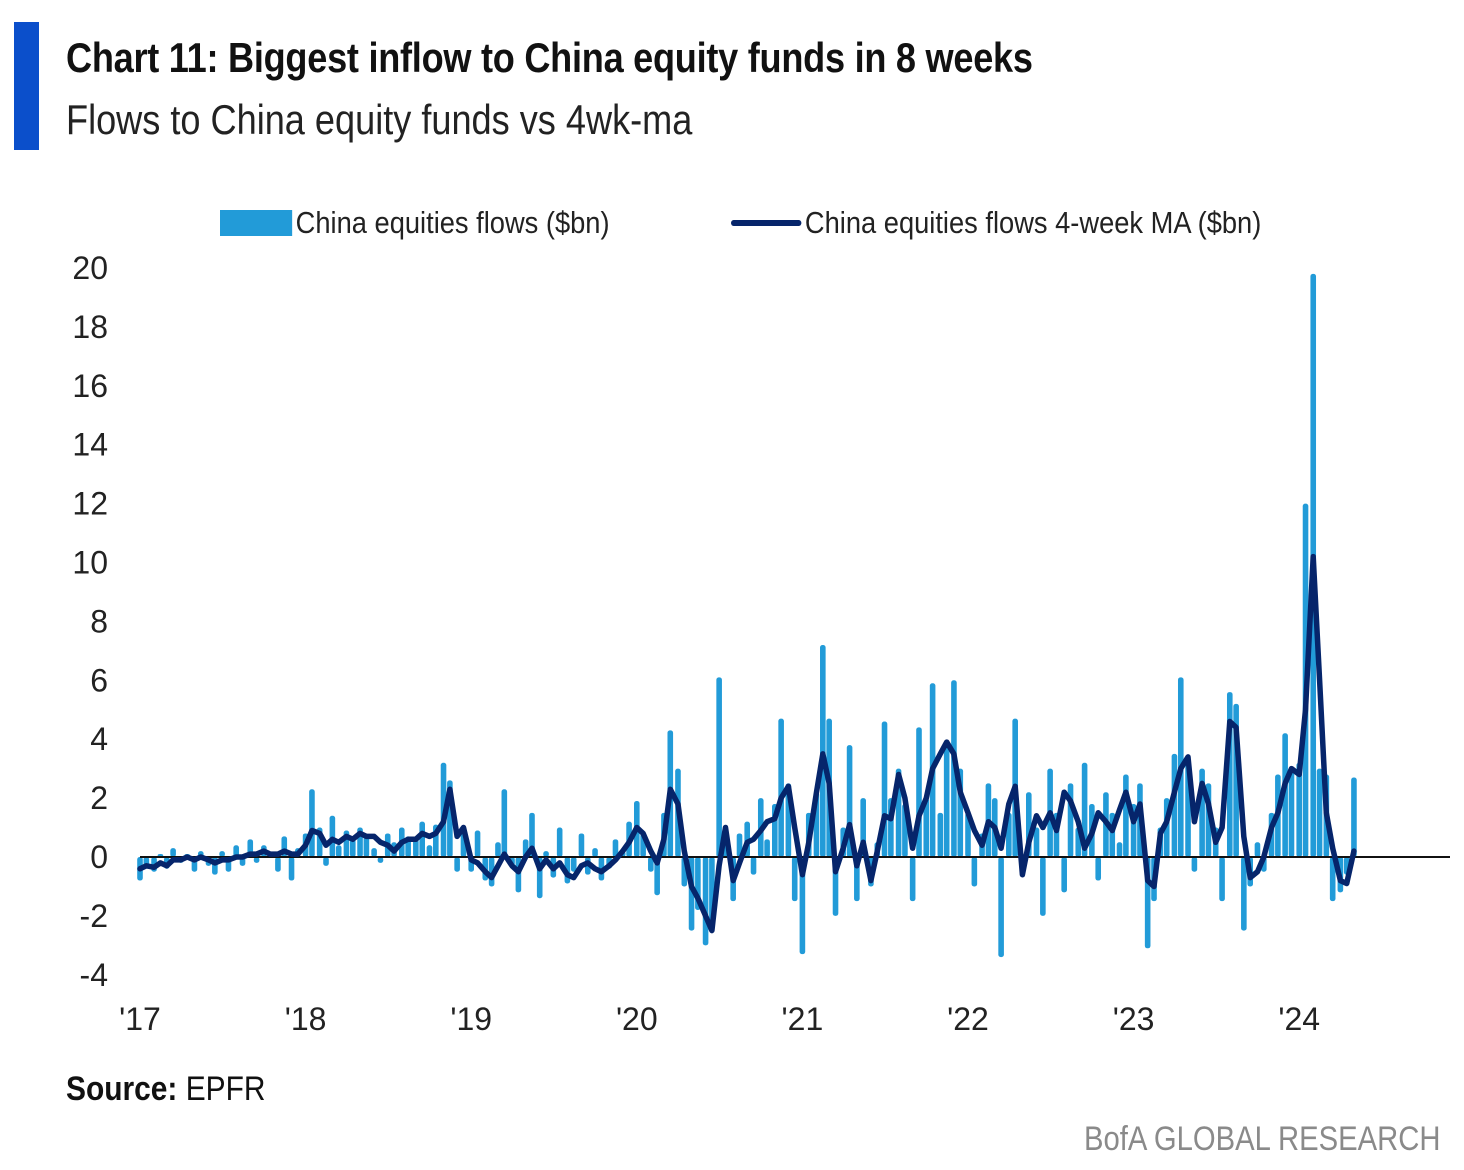 This screenshot has width=1464, height=1170. I want to click on y-tick-label: 2, so click(99, 798).